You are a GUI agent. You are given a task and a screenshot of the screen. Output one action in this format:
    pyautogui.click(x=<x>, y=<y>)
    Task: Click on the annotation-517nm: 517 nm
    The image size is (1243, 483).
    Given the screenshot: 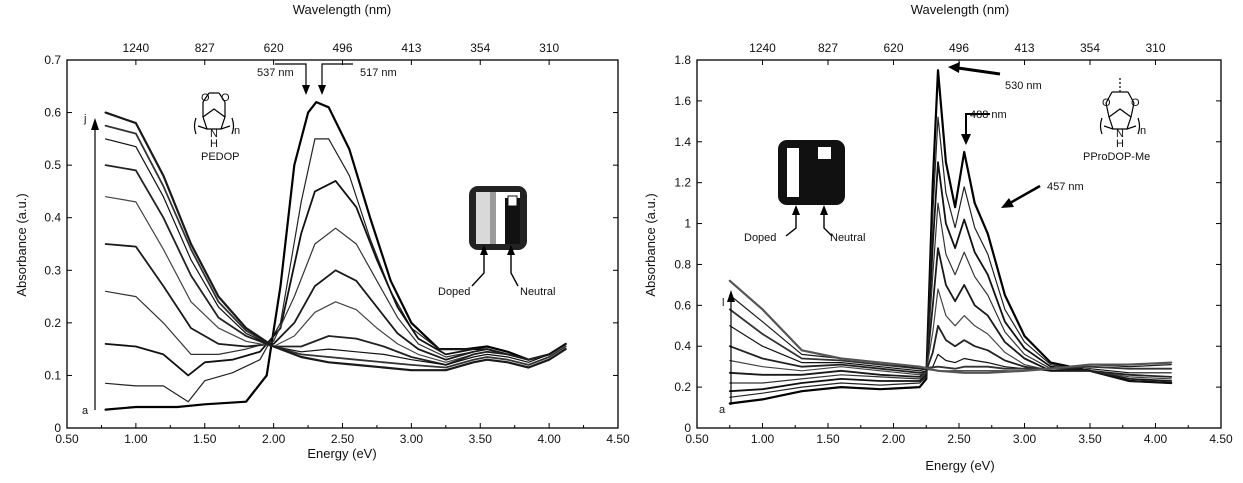 What is the action you would take?
    pyautogui.click(x=378, y=73)
    